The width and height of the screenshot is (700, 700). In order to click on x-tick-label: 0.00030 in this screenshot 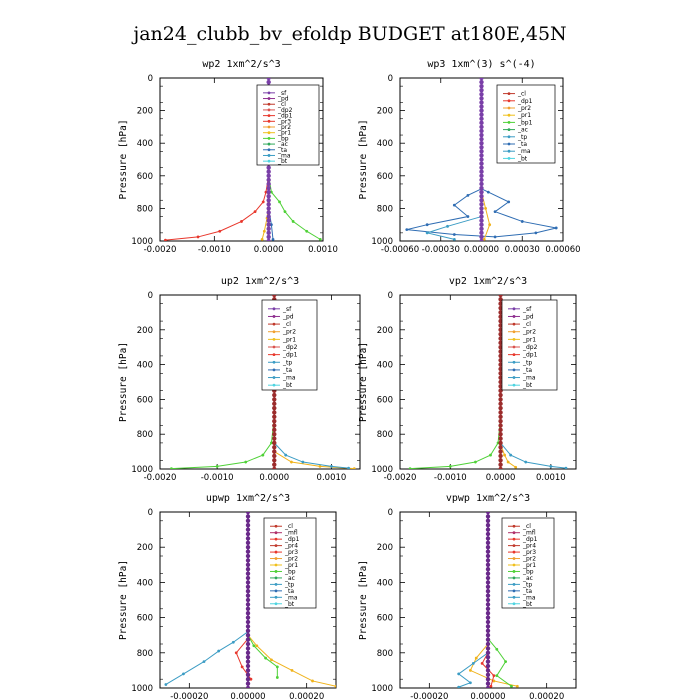, I will do `click(522, 250)`.